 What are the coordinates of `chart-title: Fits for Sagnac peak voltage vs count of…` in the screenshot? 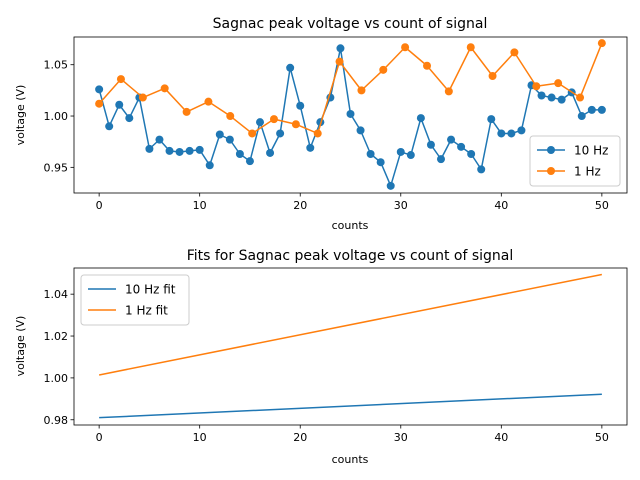 It's located at (350, 256).